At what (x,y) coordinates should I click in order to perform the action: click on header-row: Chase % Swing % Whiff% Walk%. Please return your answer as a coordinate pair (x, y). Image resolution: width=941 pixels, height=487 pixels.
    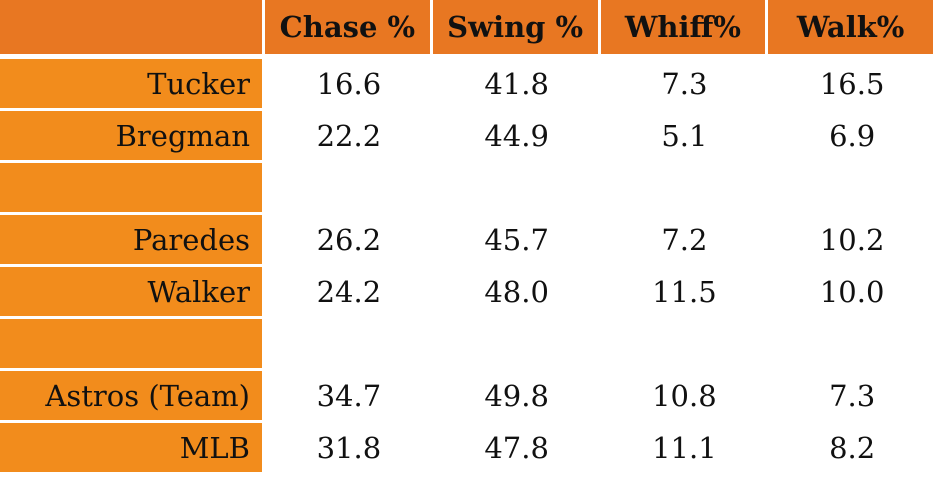
    Looking at the image, I should click on (468, 29).